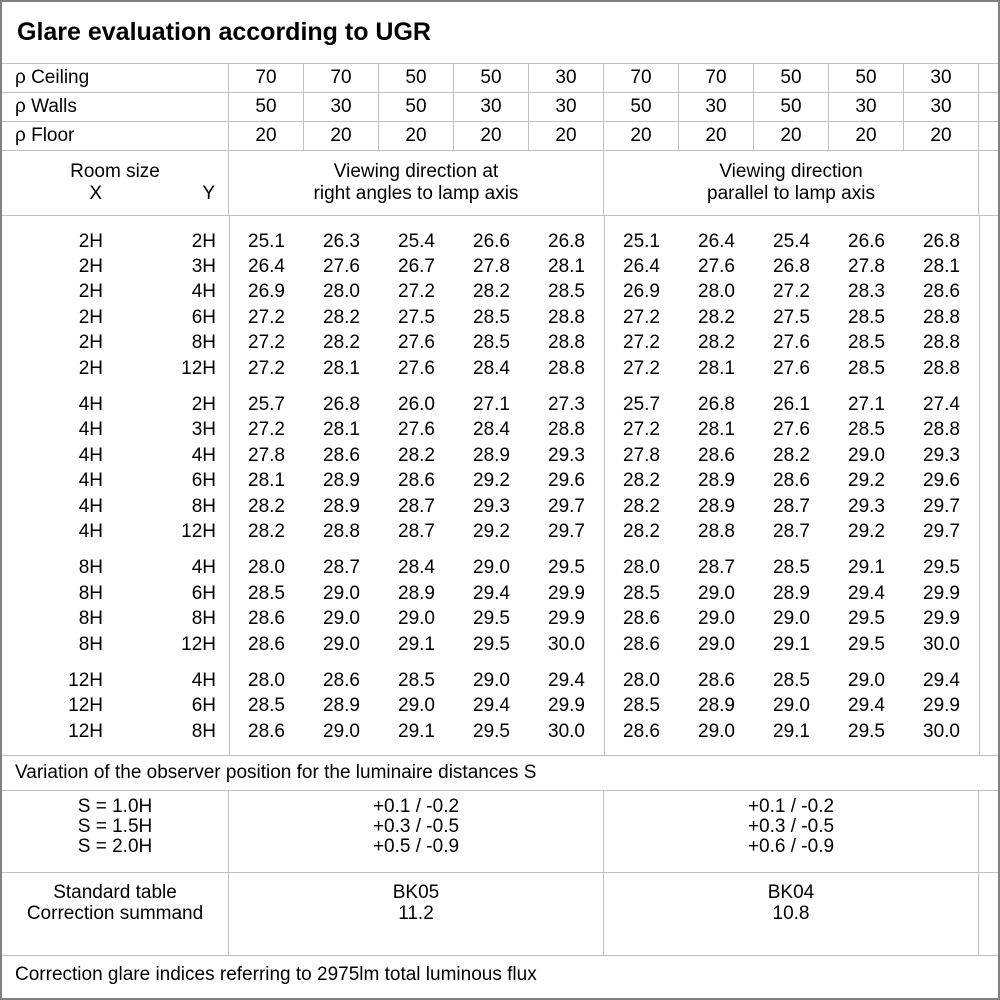 The image size is (1000, 1000). Describe the element at coordinates (988, 831) in the screenshot. I see `variation-filler` at that location.